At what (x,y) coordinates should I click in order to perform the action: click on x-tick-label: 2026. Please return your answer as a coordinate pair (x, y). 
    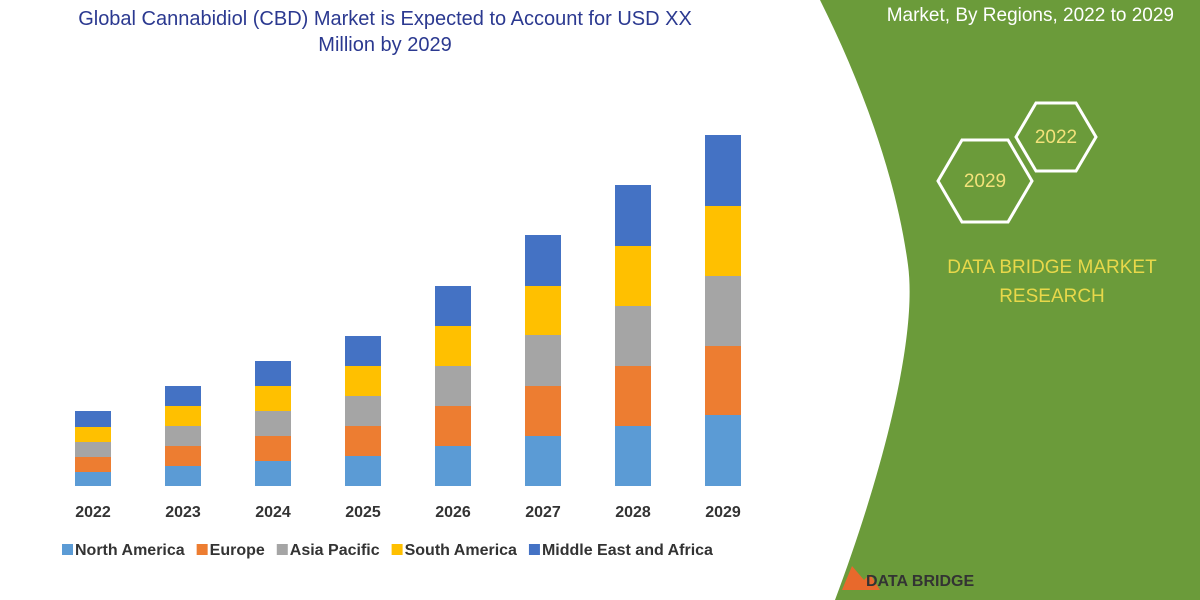
    Looking at the image, I should click on (453, 512).